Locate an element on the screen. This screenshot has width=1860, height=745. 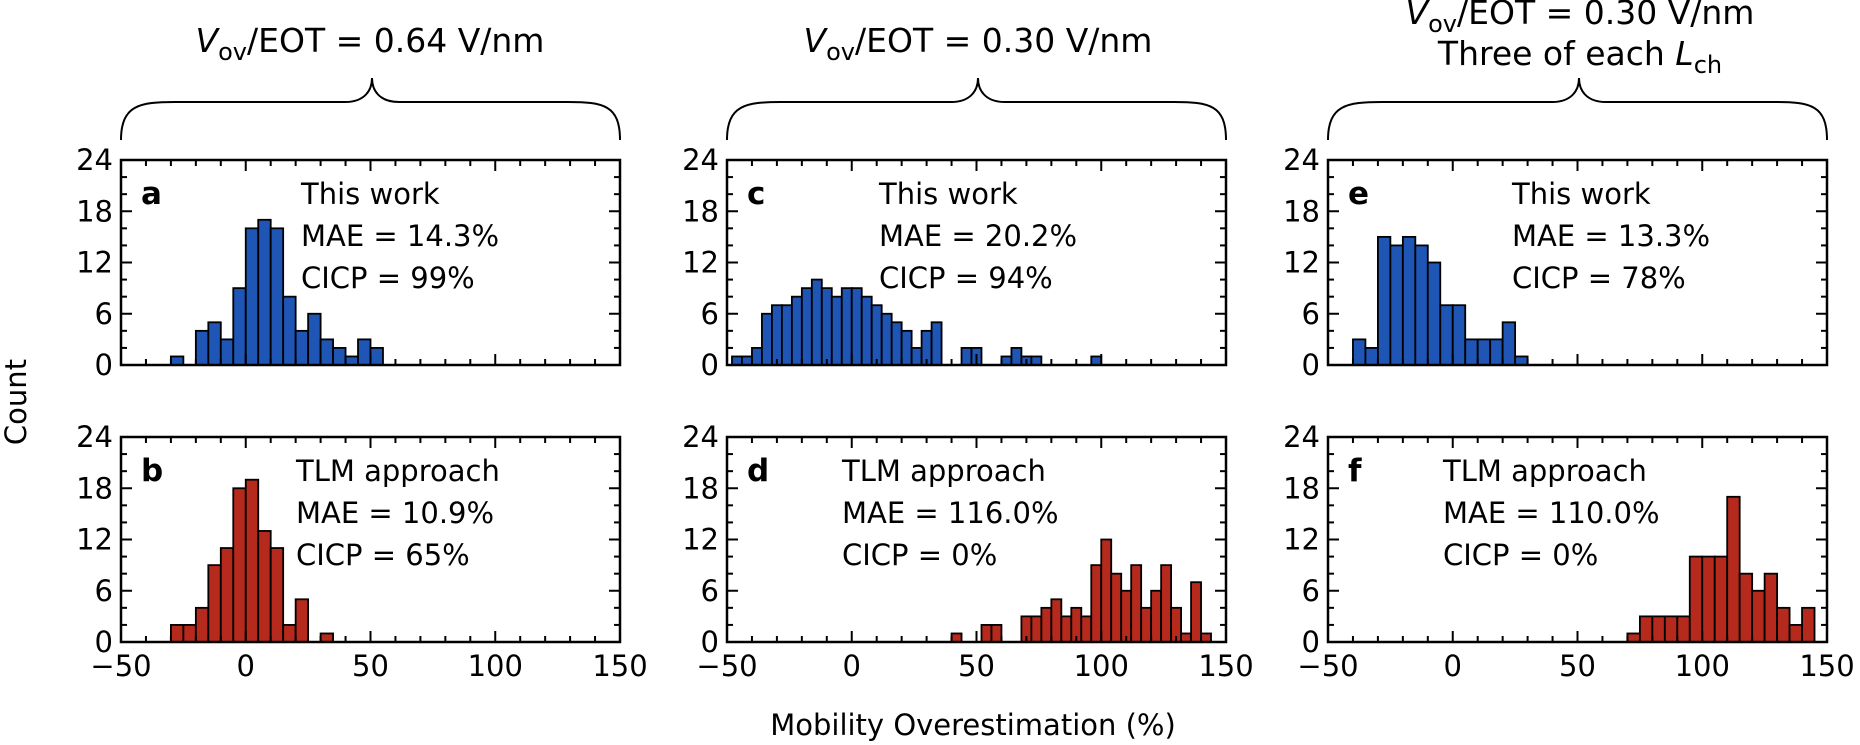
xtick-label-d: 0 is located at coordinates (852, 666).